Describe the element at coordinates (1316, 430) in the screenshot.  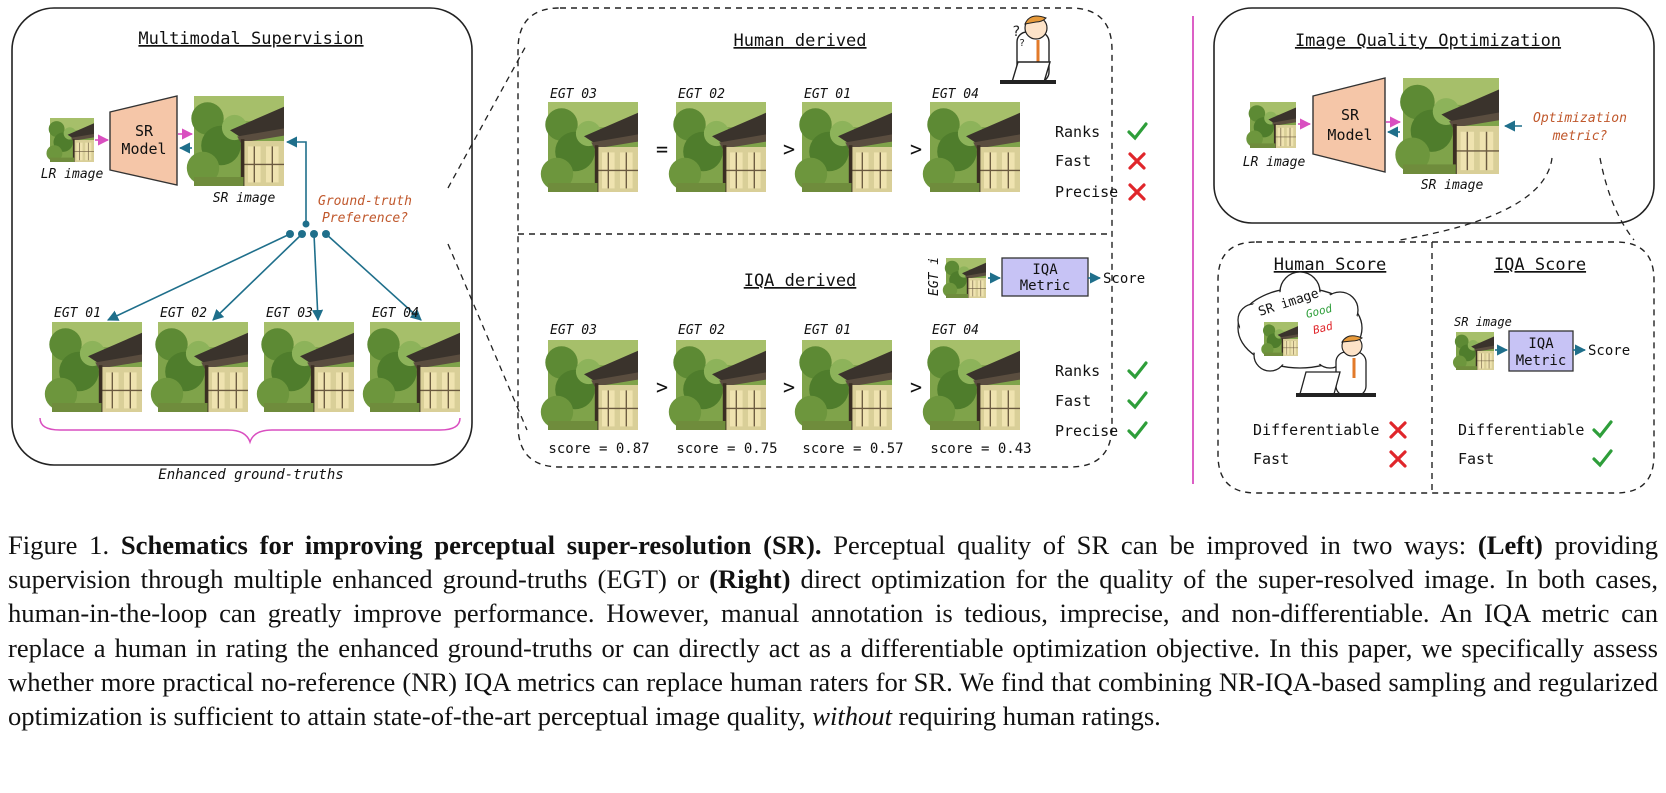
I see `hs-criterion-differentiable: Differentiable` at that location.